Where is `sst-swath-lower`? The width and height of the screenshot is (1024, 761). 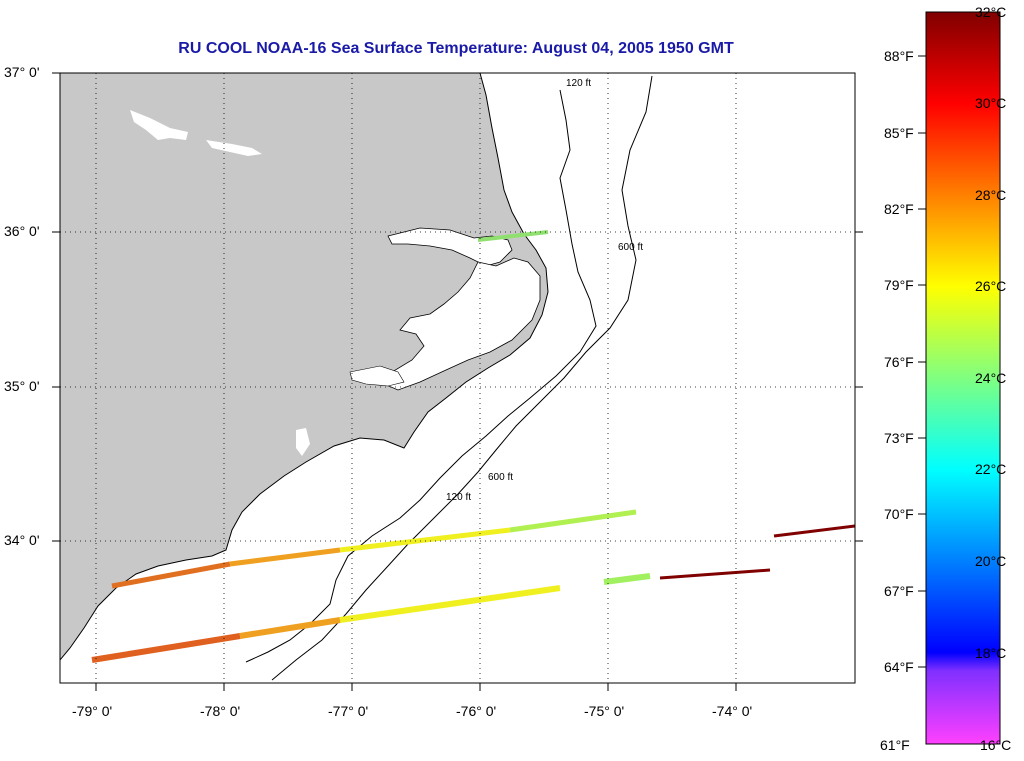 sst-swath-lower is located at coordinates (166, 648).